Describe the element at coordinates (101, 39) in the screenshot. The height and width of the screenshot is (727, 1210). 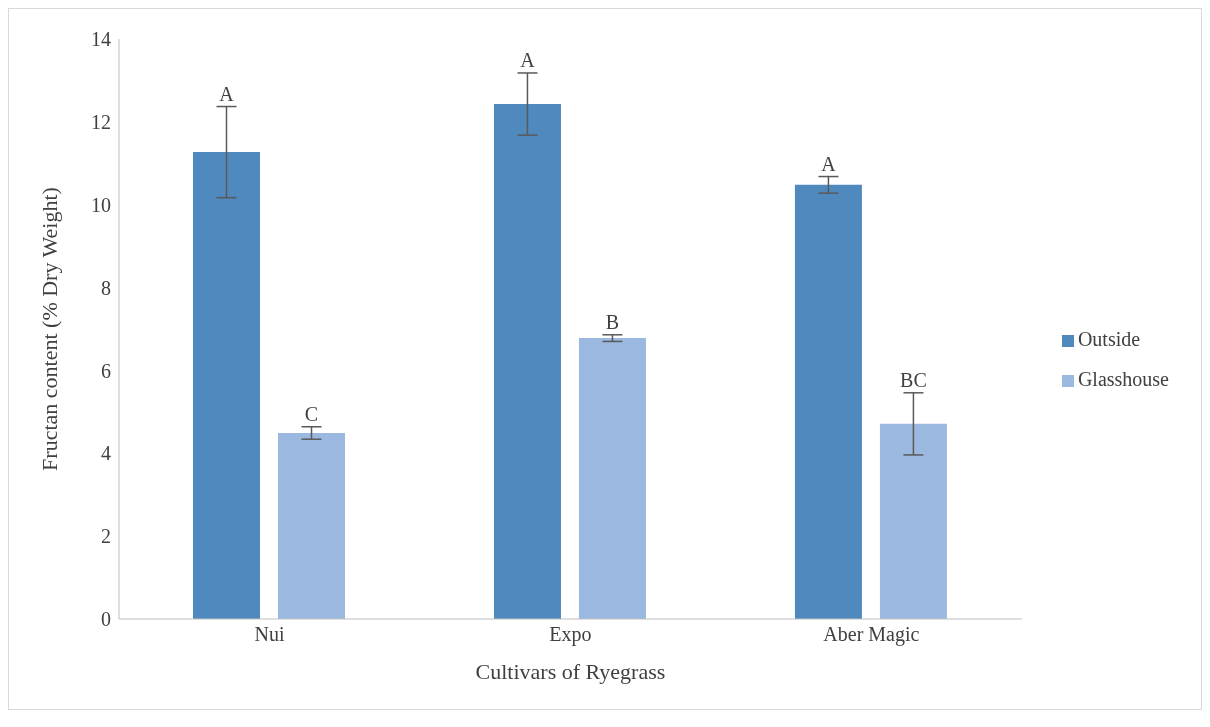
I see `y-tick-label: 14` at that location.